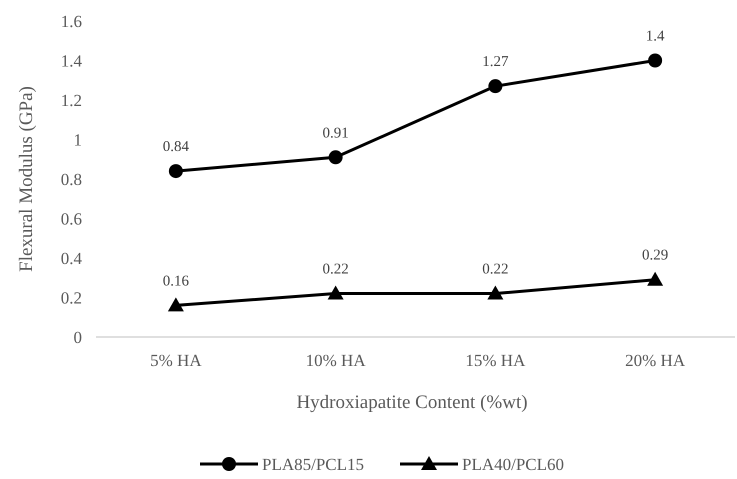 The height and width of the screenshot is (479, 737). I want to click on y-tick-label: 1.6, so click(71, 21).